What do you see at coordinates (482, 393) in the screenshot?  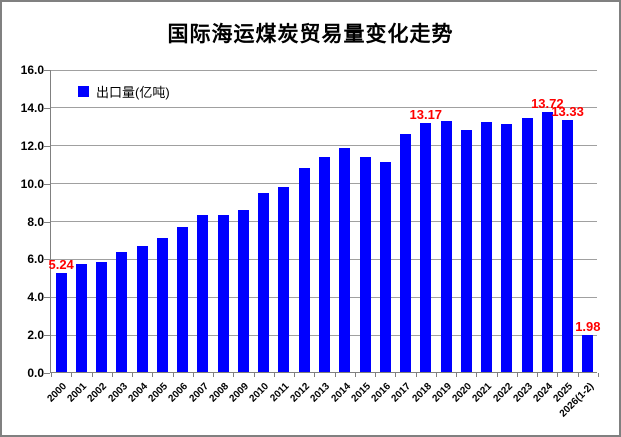 I see `x-axis-tick-label: 2021` at bounding box center [482, 393].